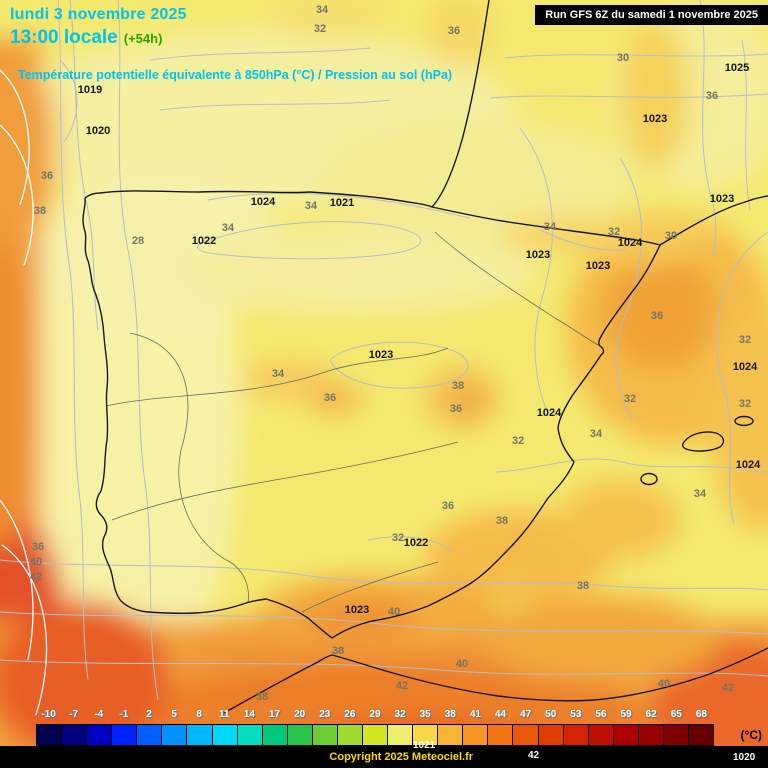 The height and width of the screenshot is (768, 768). I want to click on bottom-strip: Copyright 2025 Meteociel.fr 1021 42 1020, so click(384, 754).